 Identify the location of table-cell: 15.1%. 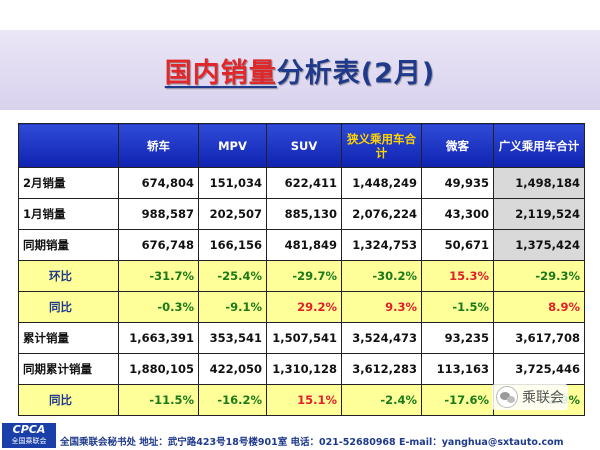
(304, 400).